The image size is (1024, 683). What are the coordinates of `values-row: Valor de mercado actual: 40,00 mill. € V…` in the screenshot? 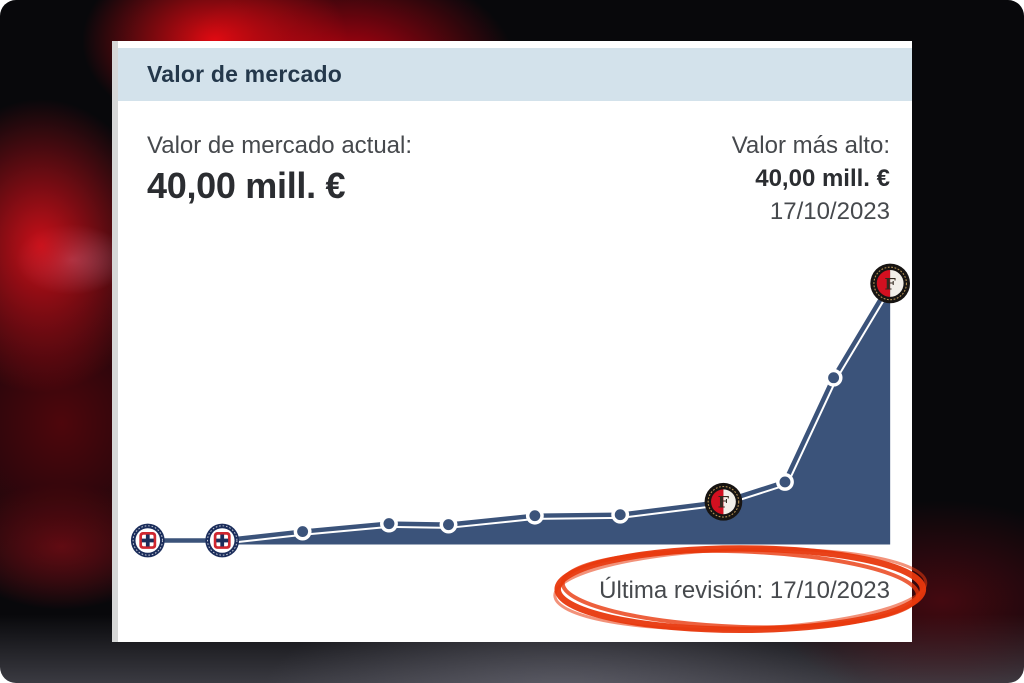 It's located at (515, 164).